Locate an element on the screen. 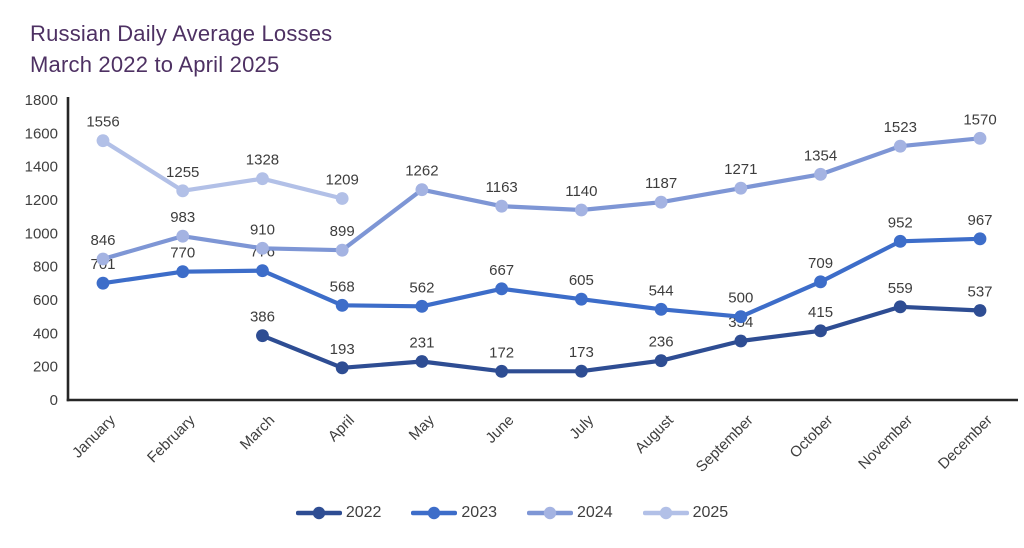  point-2024-february is located at coordinates (183, 236).